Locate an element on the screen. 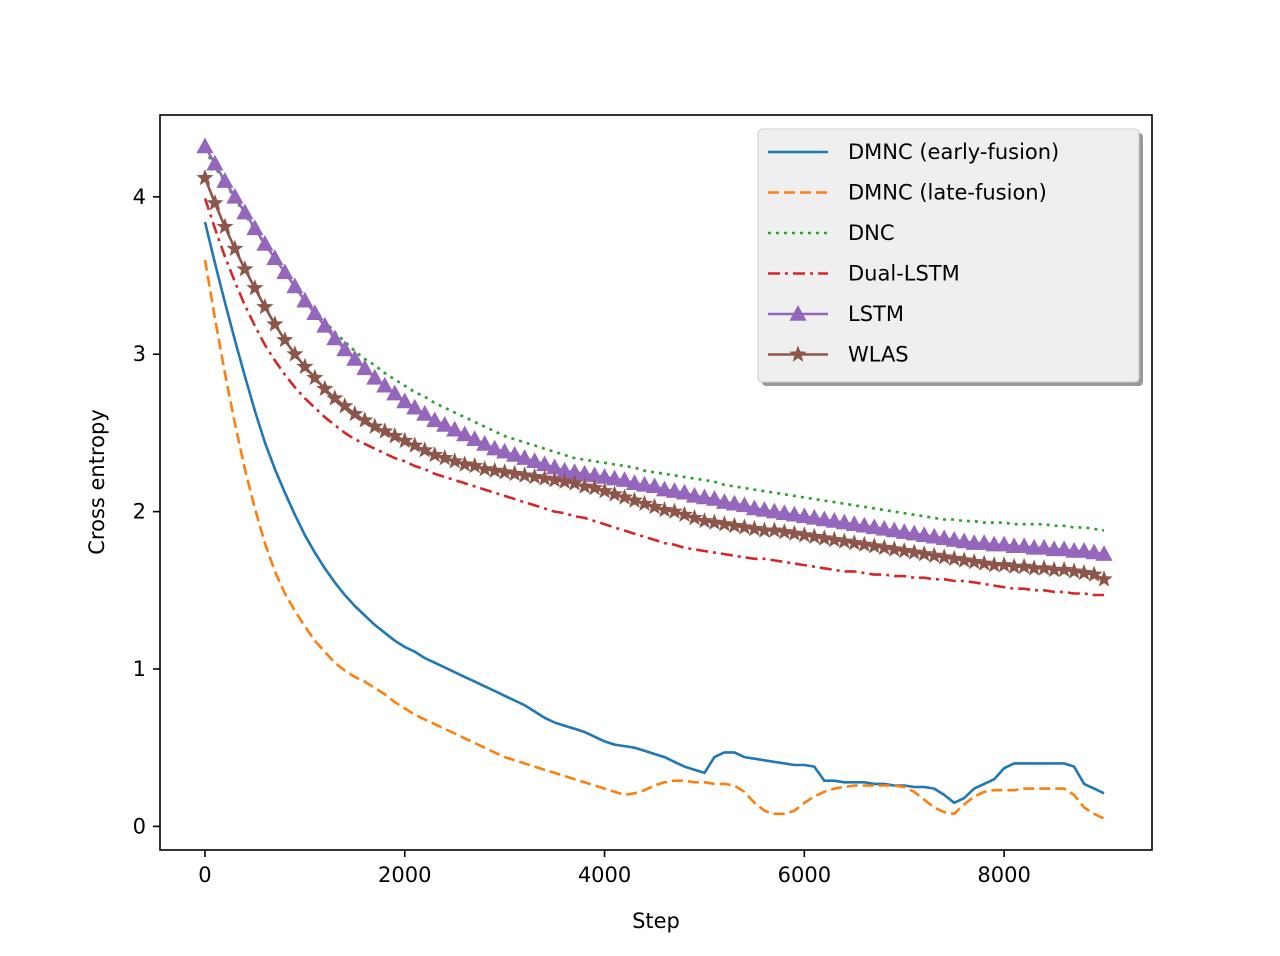 This screenshot has width=1280, height=956. x-tick-label: 0 is located at coordinates (204, 875).